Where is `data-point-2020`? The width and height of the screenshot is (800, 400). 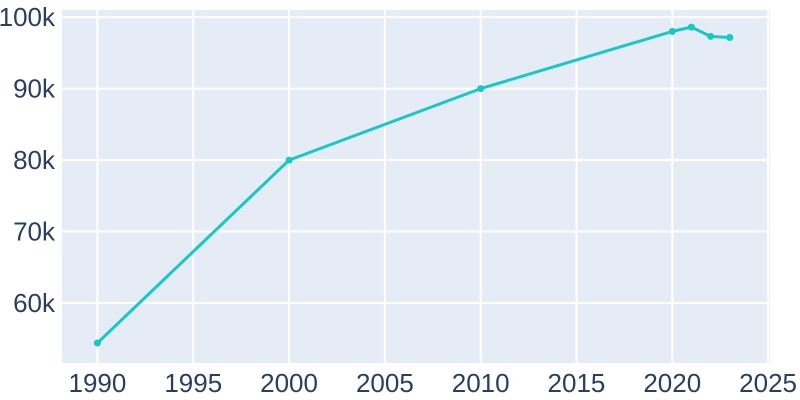
data-point-2020 is located at coordinates (672, 31).